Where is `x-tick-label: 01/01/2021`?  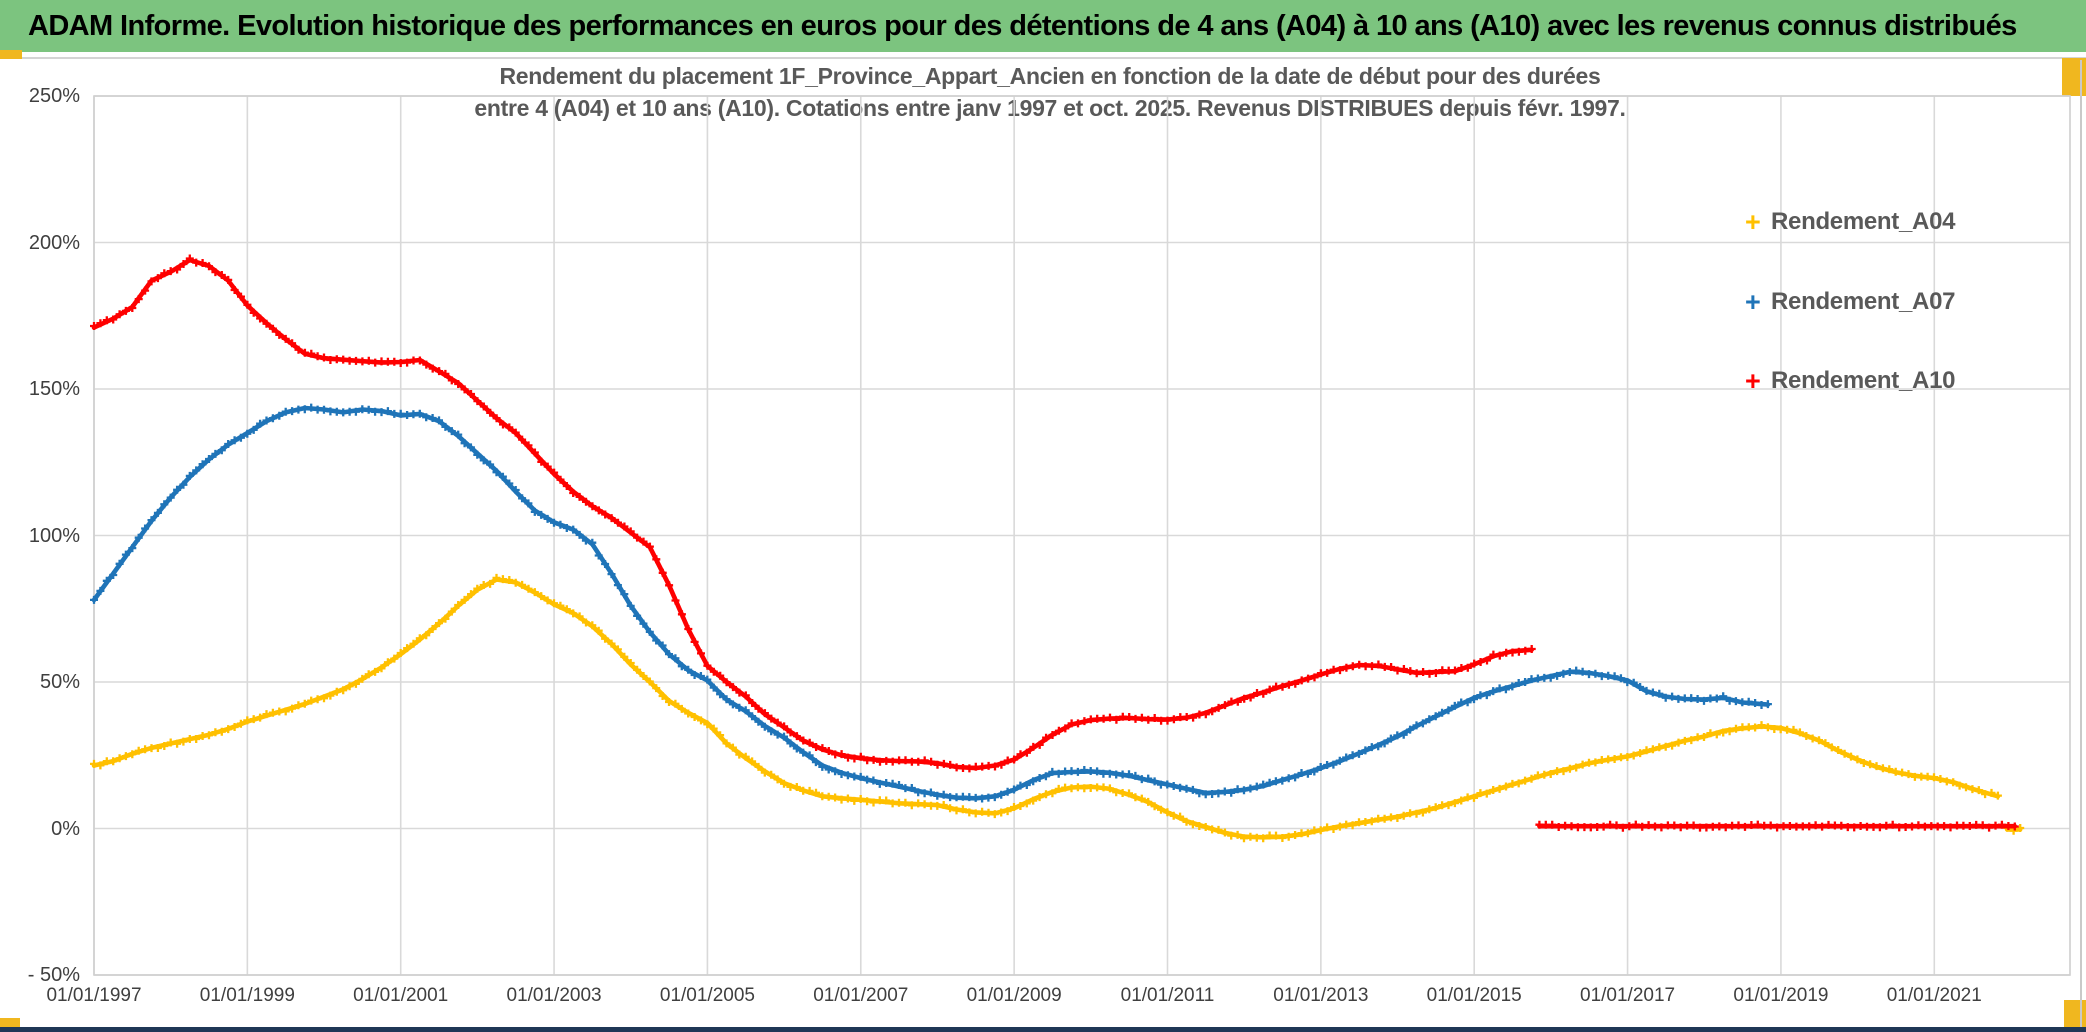
x-tick-label: 01/01/2021 is located at coordinates (1934, 995).